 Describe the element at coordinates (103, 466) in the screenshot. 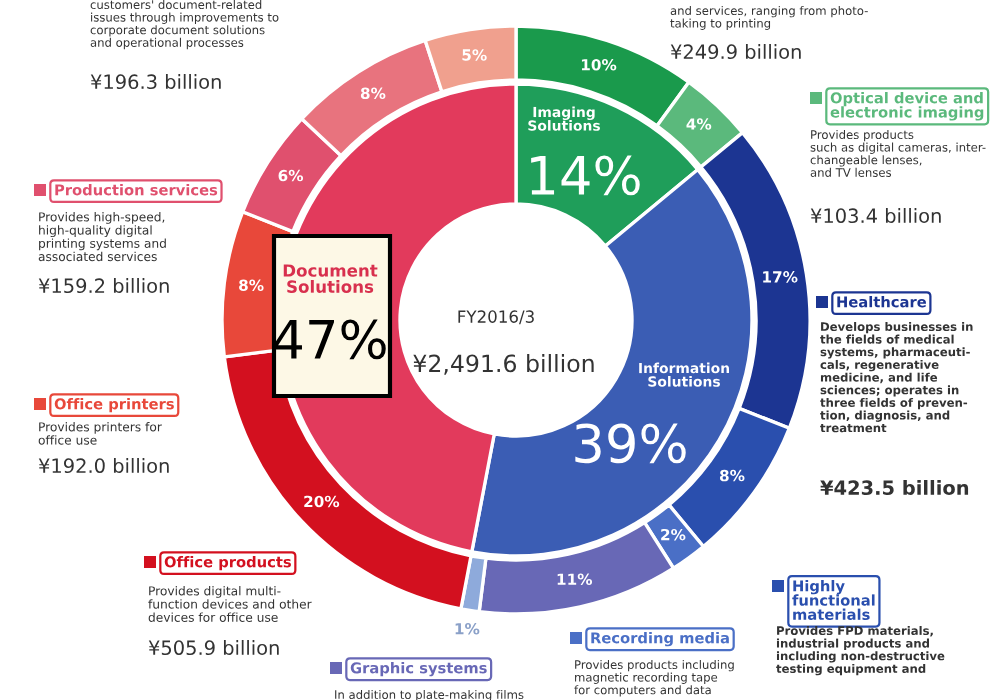

I see `text: ¥192.0 billion` at that location.